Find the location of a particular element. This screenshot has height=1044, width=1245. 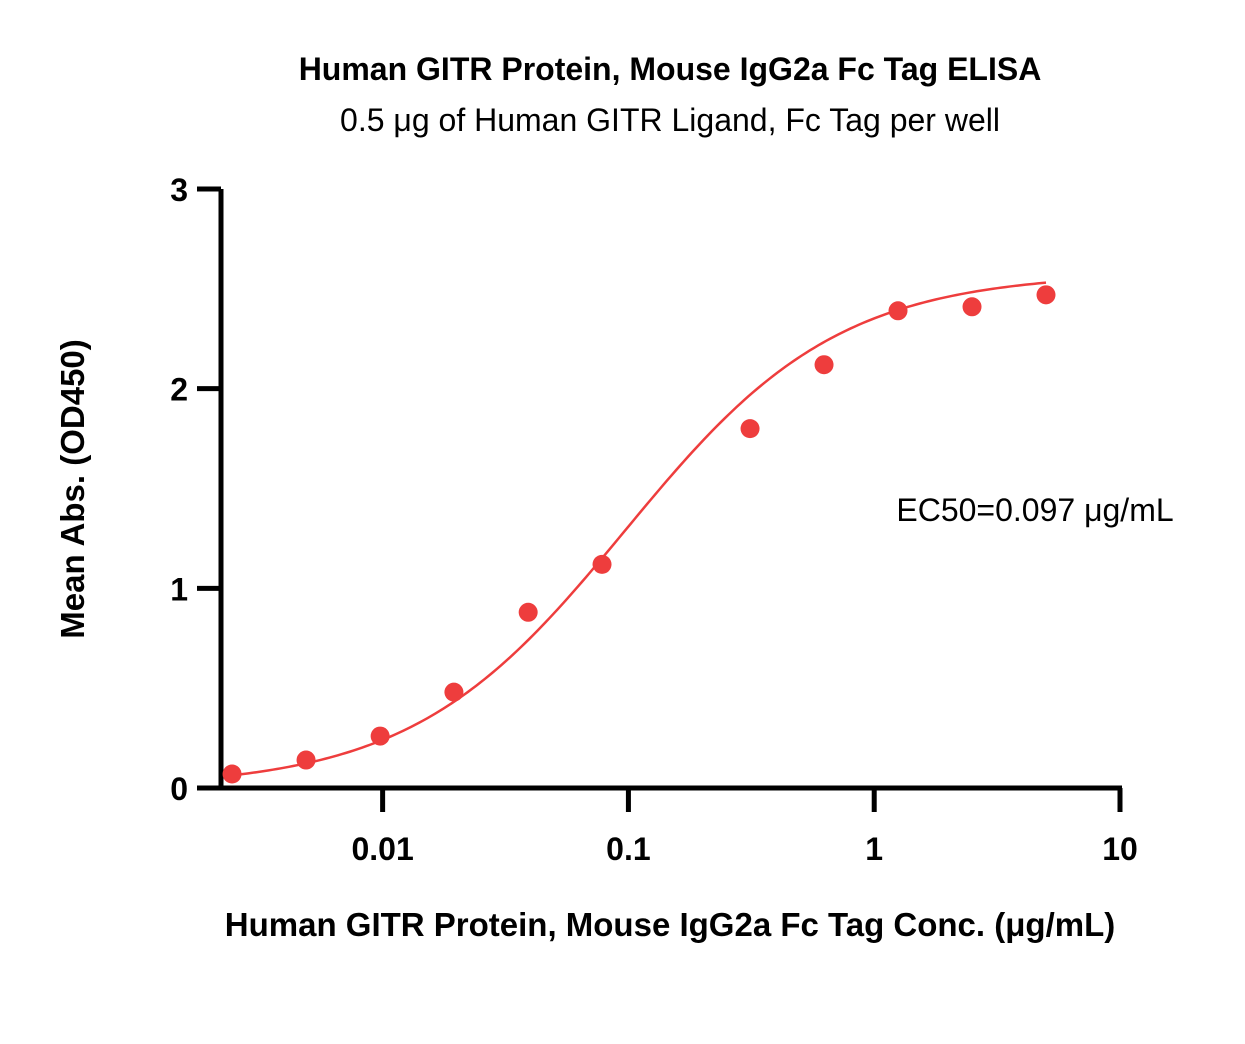

y-tick-label: 1 is located at coordinates (179, 589).